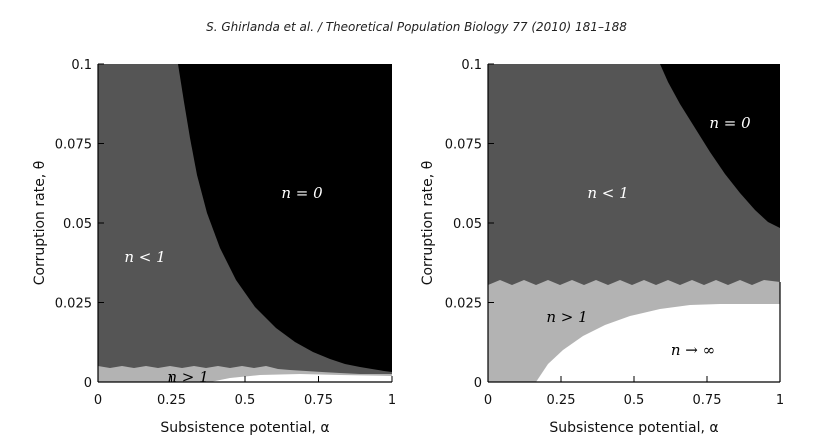 The width and height of the screenshot is (833, 446). What do you see at coordinates (73, 145) in the screenshot?
I see `left-y-tick-label: 0.075` at bounding box center [73, 145].